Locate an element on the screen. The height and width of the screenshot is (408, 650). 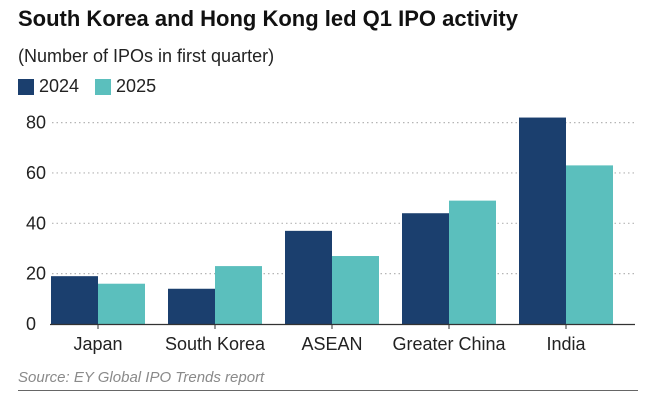
bar-india-2024 is located at coordinates (542, 220).